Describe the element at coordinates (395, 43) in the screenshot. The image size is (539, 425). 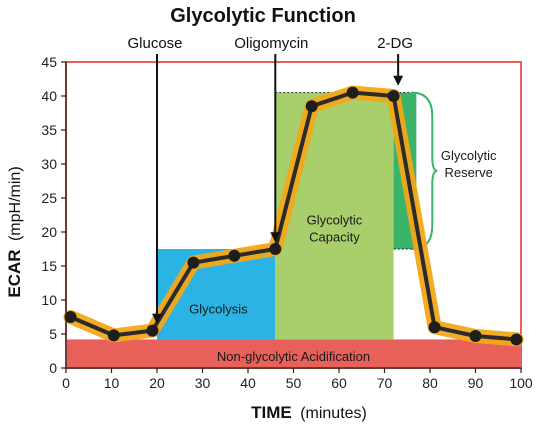
I see `injection-label: 2-DG` at that location.